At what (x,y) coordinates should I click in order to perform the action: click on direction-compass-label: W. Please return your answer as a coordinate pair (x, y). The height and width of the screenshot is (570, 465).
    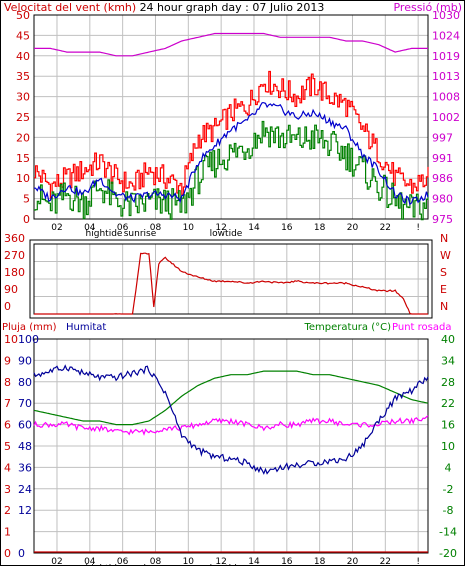
    Looking at the image, I should click on (445, 255).